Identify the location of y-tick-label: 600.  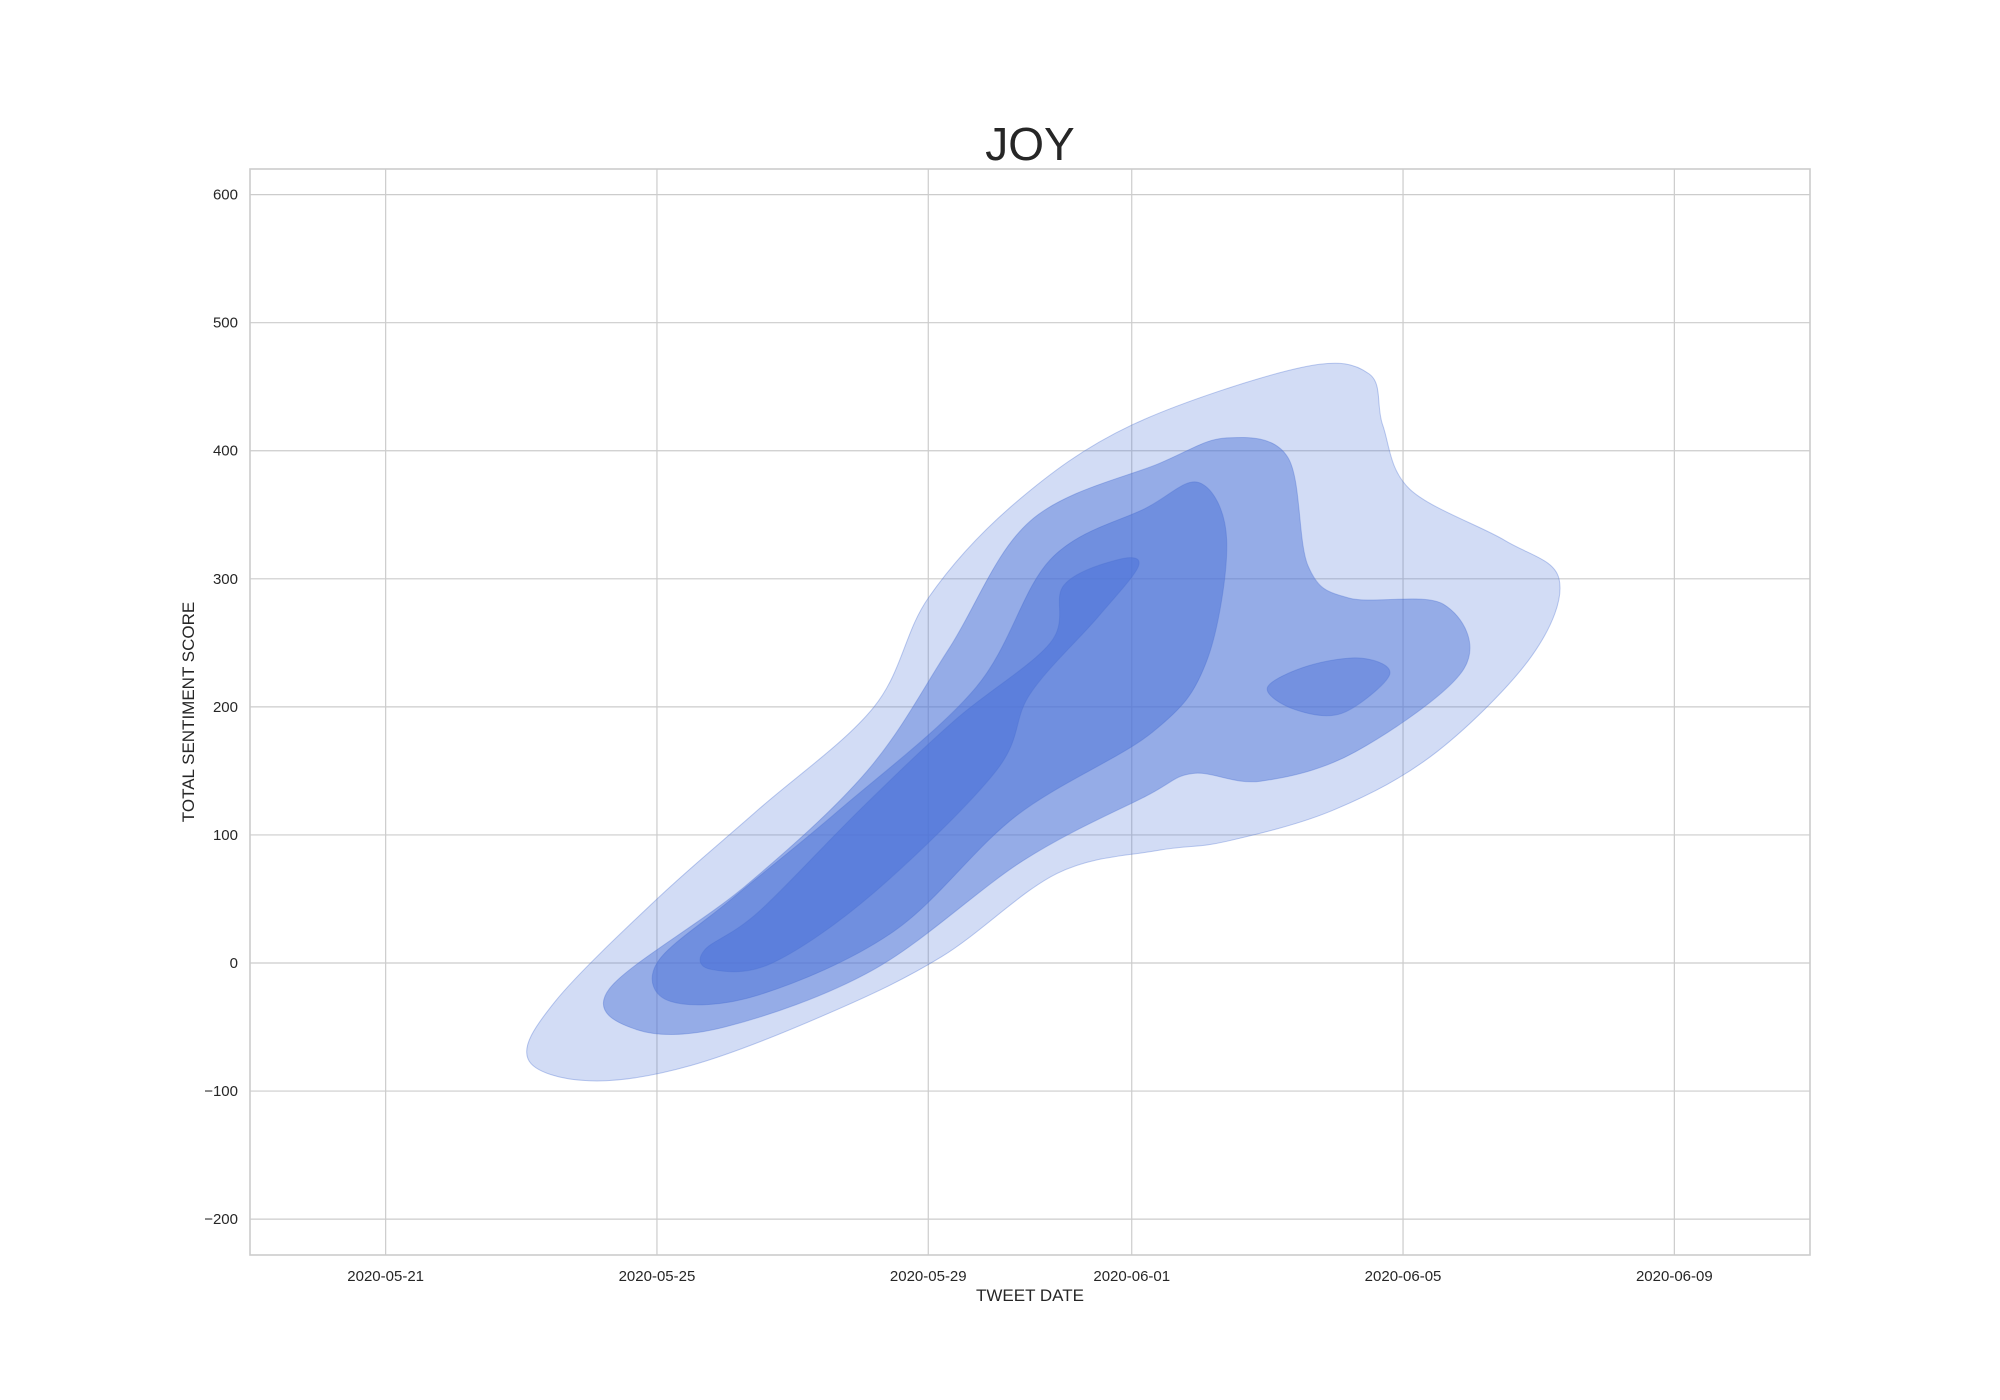
(225, 195).